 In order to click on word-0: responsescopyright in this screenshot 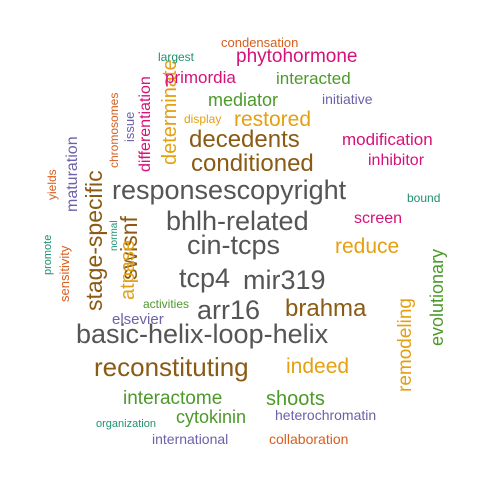, I will do `click(229, 190)`.